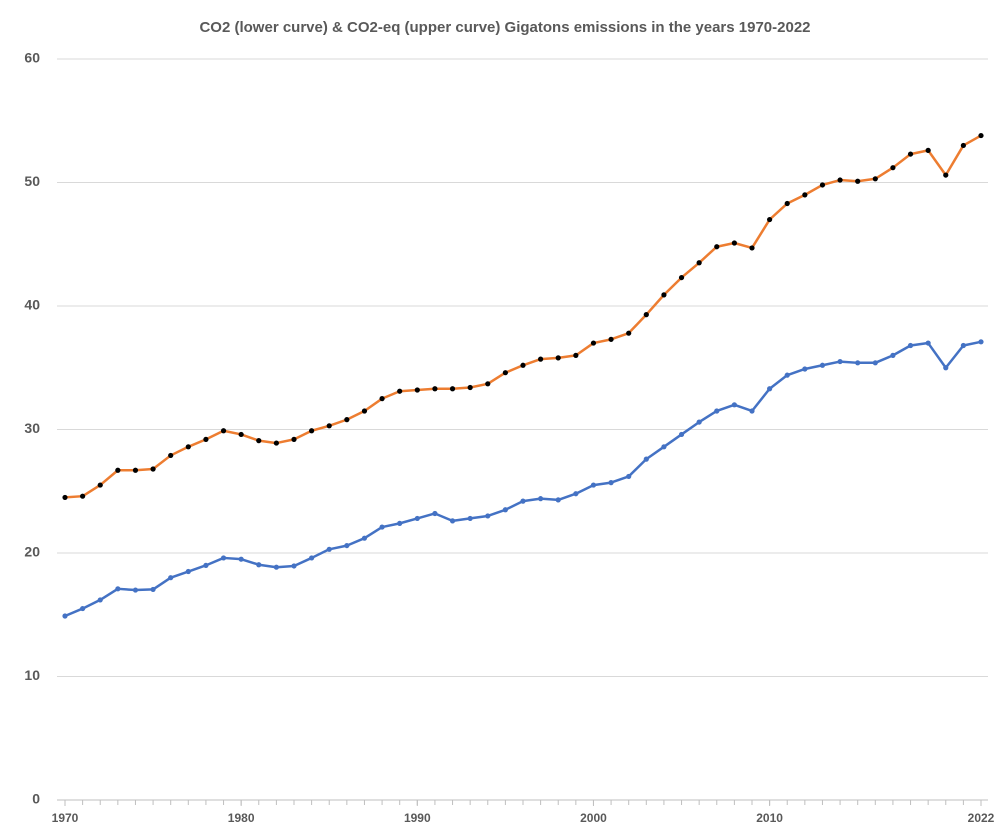 The width and height of the screenshot is (995, 836). Describe the element at coordinates (241, 818) in the screenshot. I see `x-tick-label: 1980` at that location.